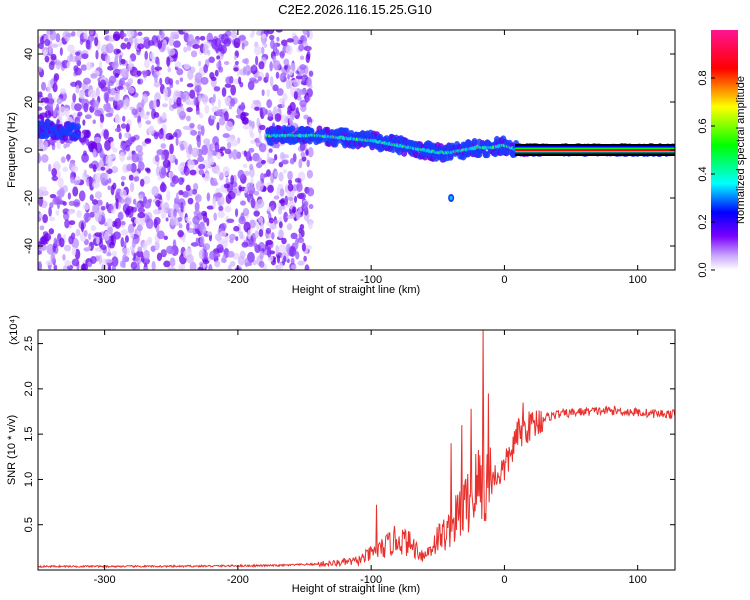 The image size is (750, 600). What do you see at coordinates (451, 198) in the screenshot?
I see `spectrogram-outlier-core` at bounding box center [451, 198].